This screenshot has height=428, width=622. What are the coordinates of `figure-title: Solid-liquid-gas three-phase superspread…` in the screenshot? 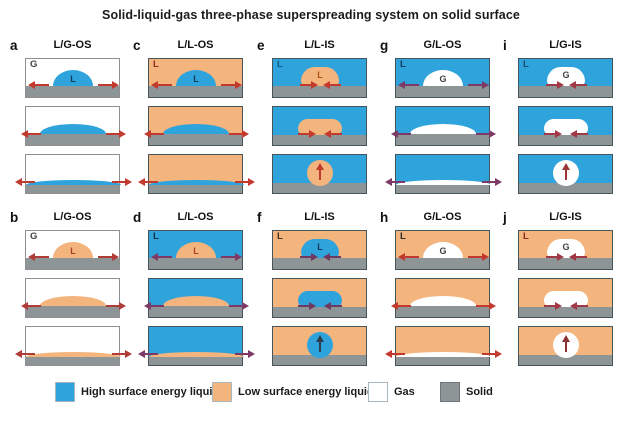 It's located at (311, 15).